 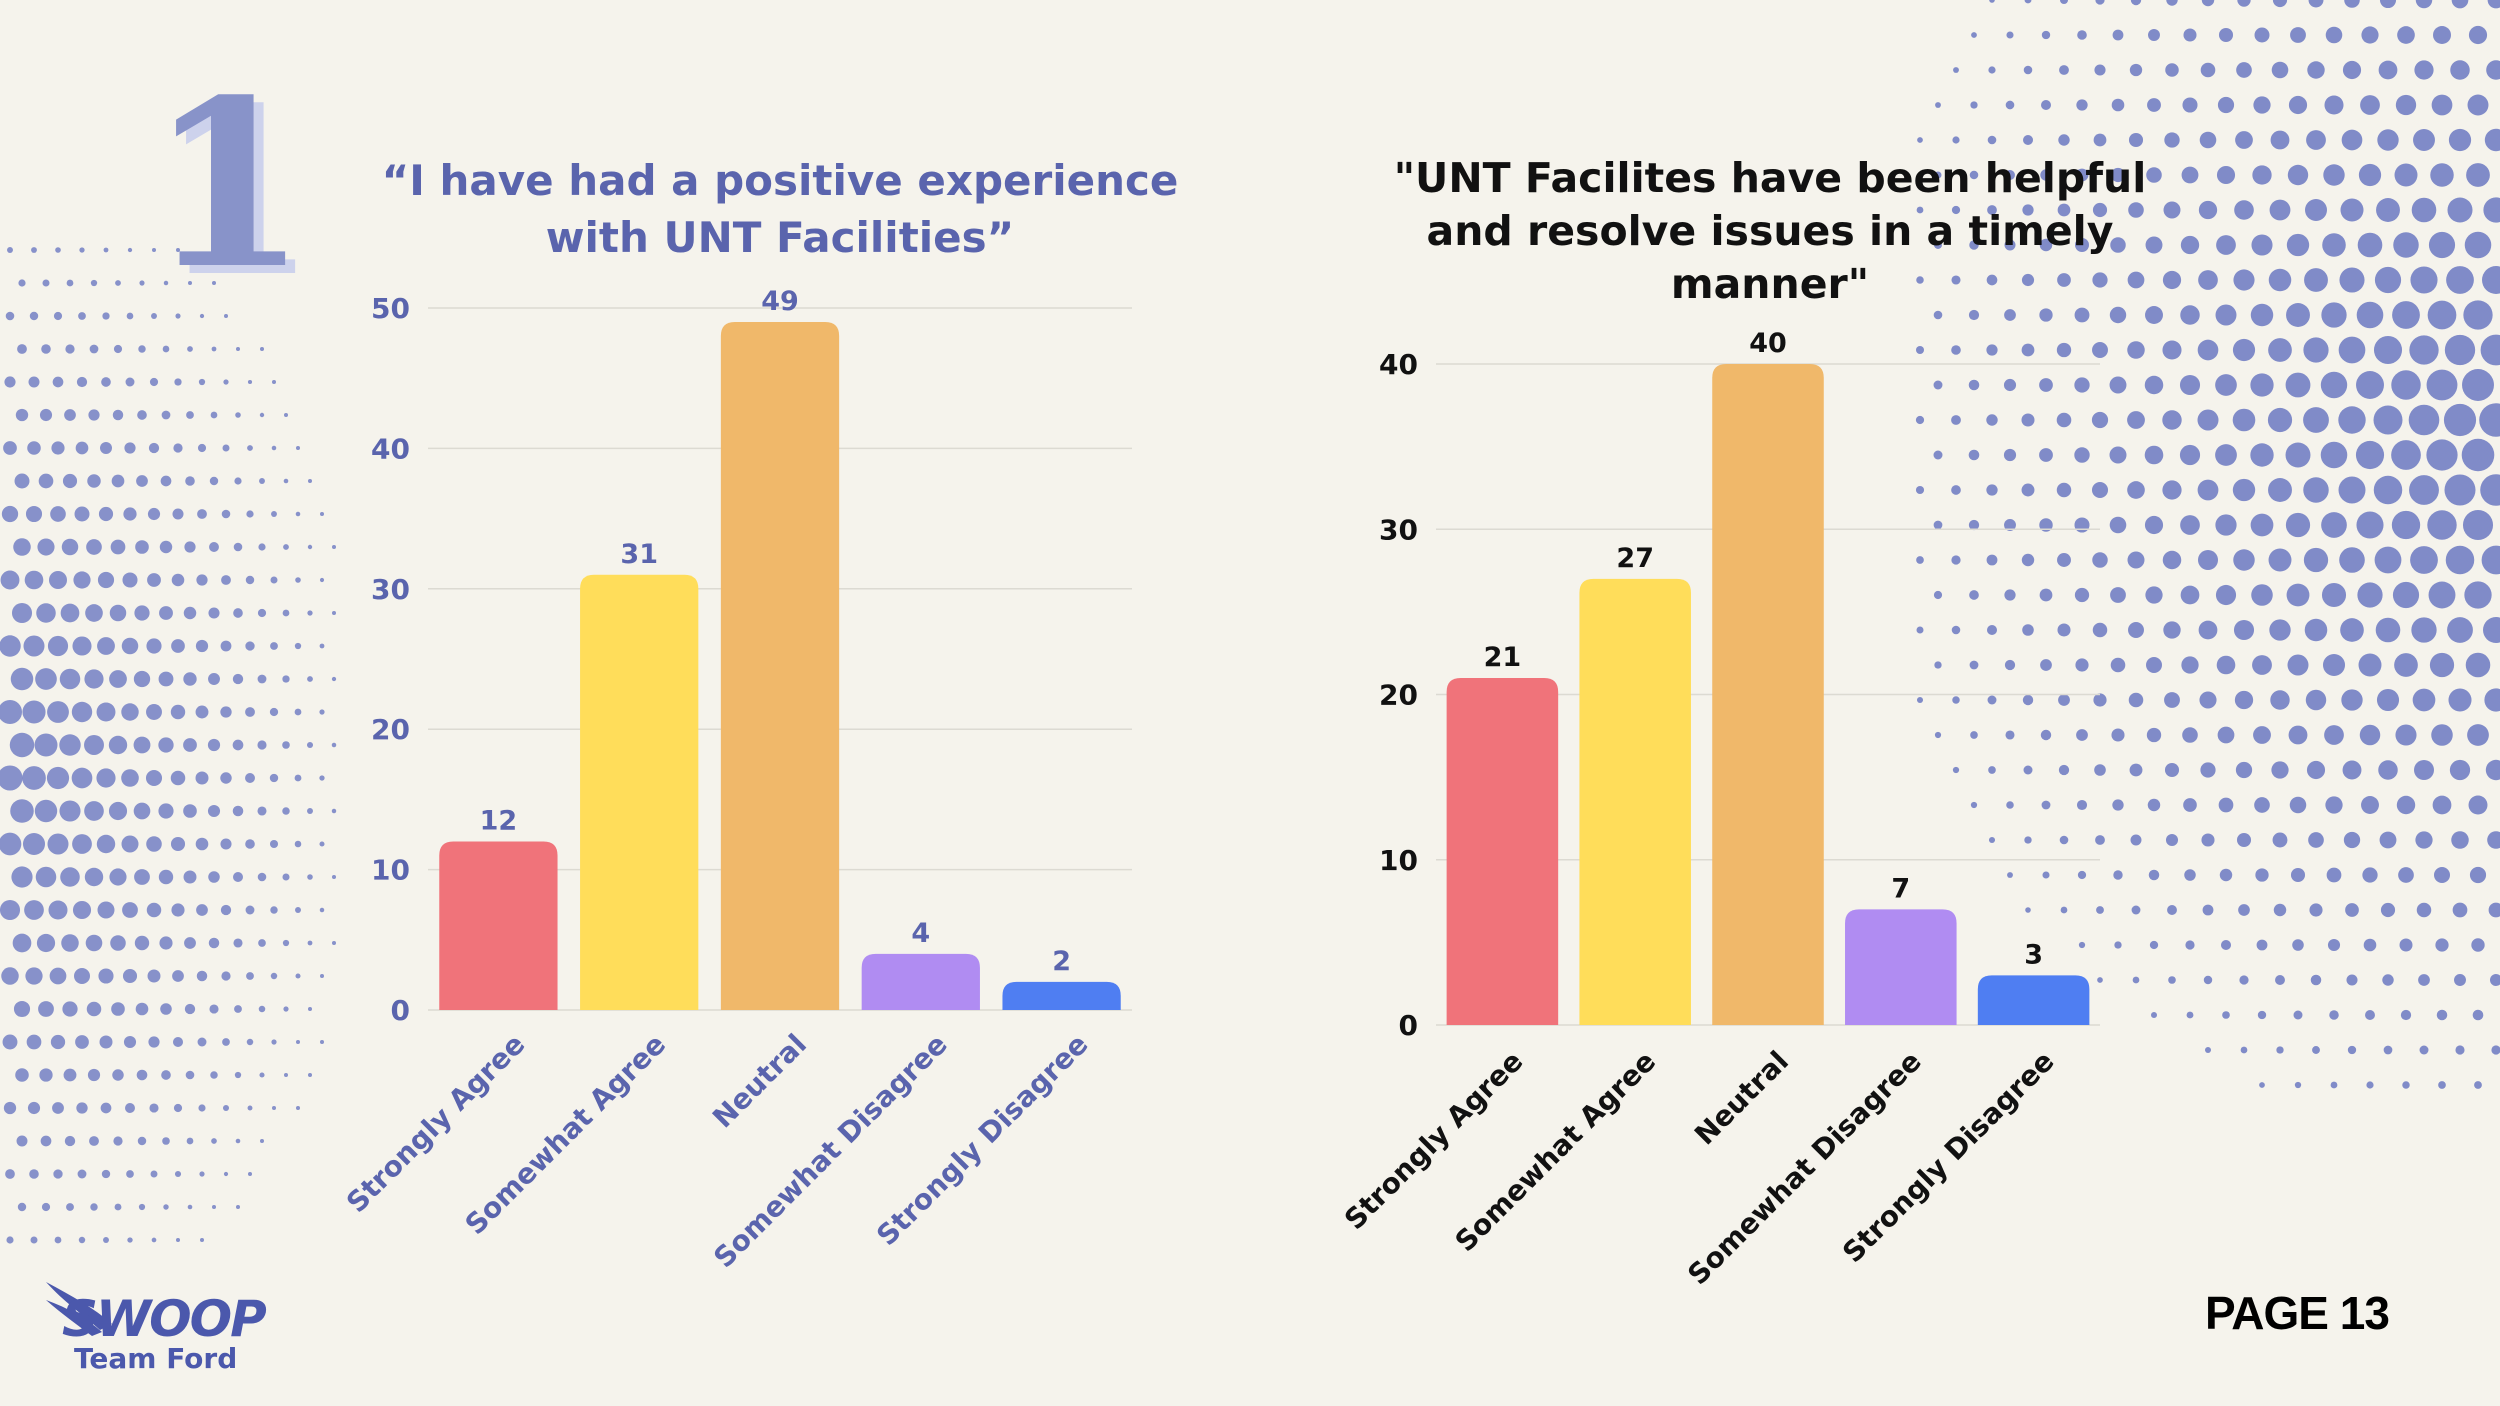 What do you see at coordinates (390, 589) in the screenshot?
I see `y-tick-label: 30` at bounding box center [390, 589].